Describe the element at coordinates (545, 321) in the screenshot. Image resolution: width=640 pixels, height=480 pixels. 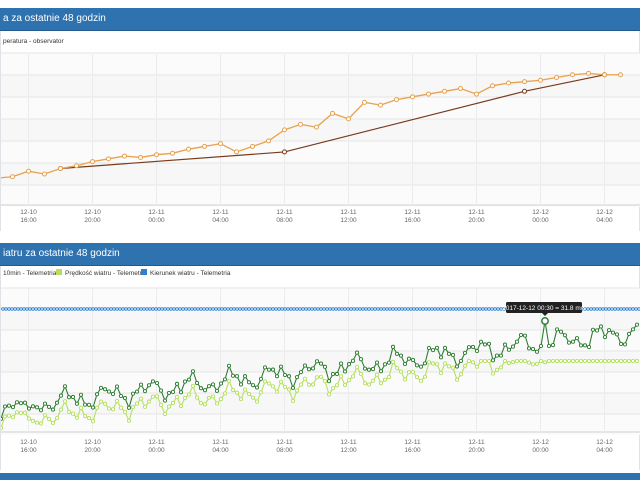
I see `highlighted-point` at that location.